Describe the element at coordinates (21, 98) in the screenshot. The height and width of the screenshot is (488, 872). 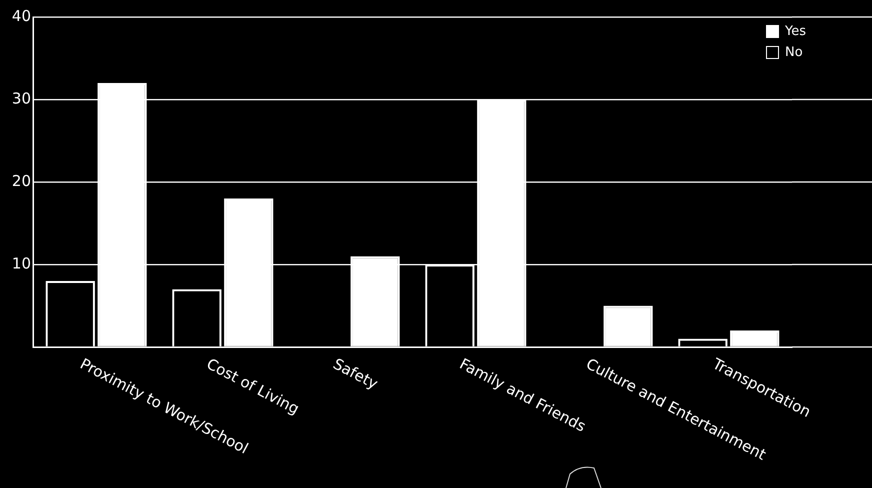
I see `y-tick-label: 30` at that location.